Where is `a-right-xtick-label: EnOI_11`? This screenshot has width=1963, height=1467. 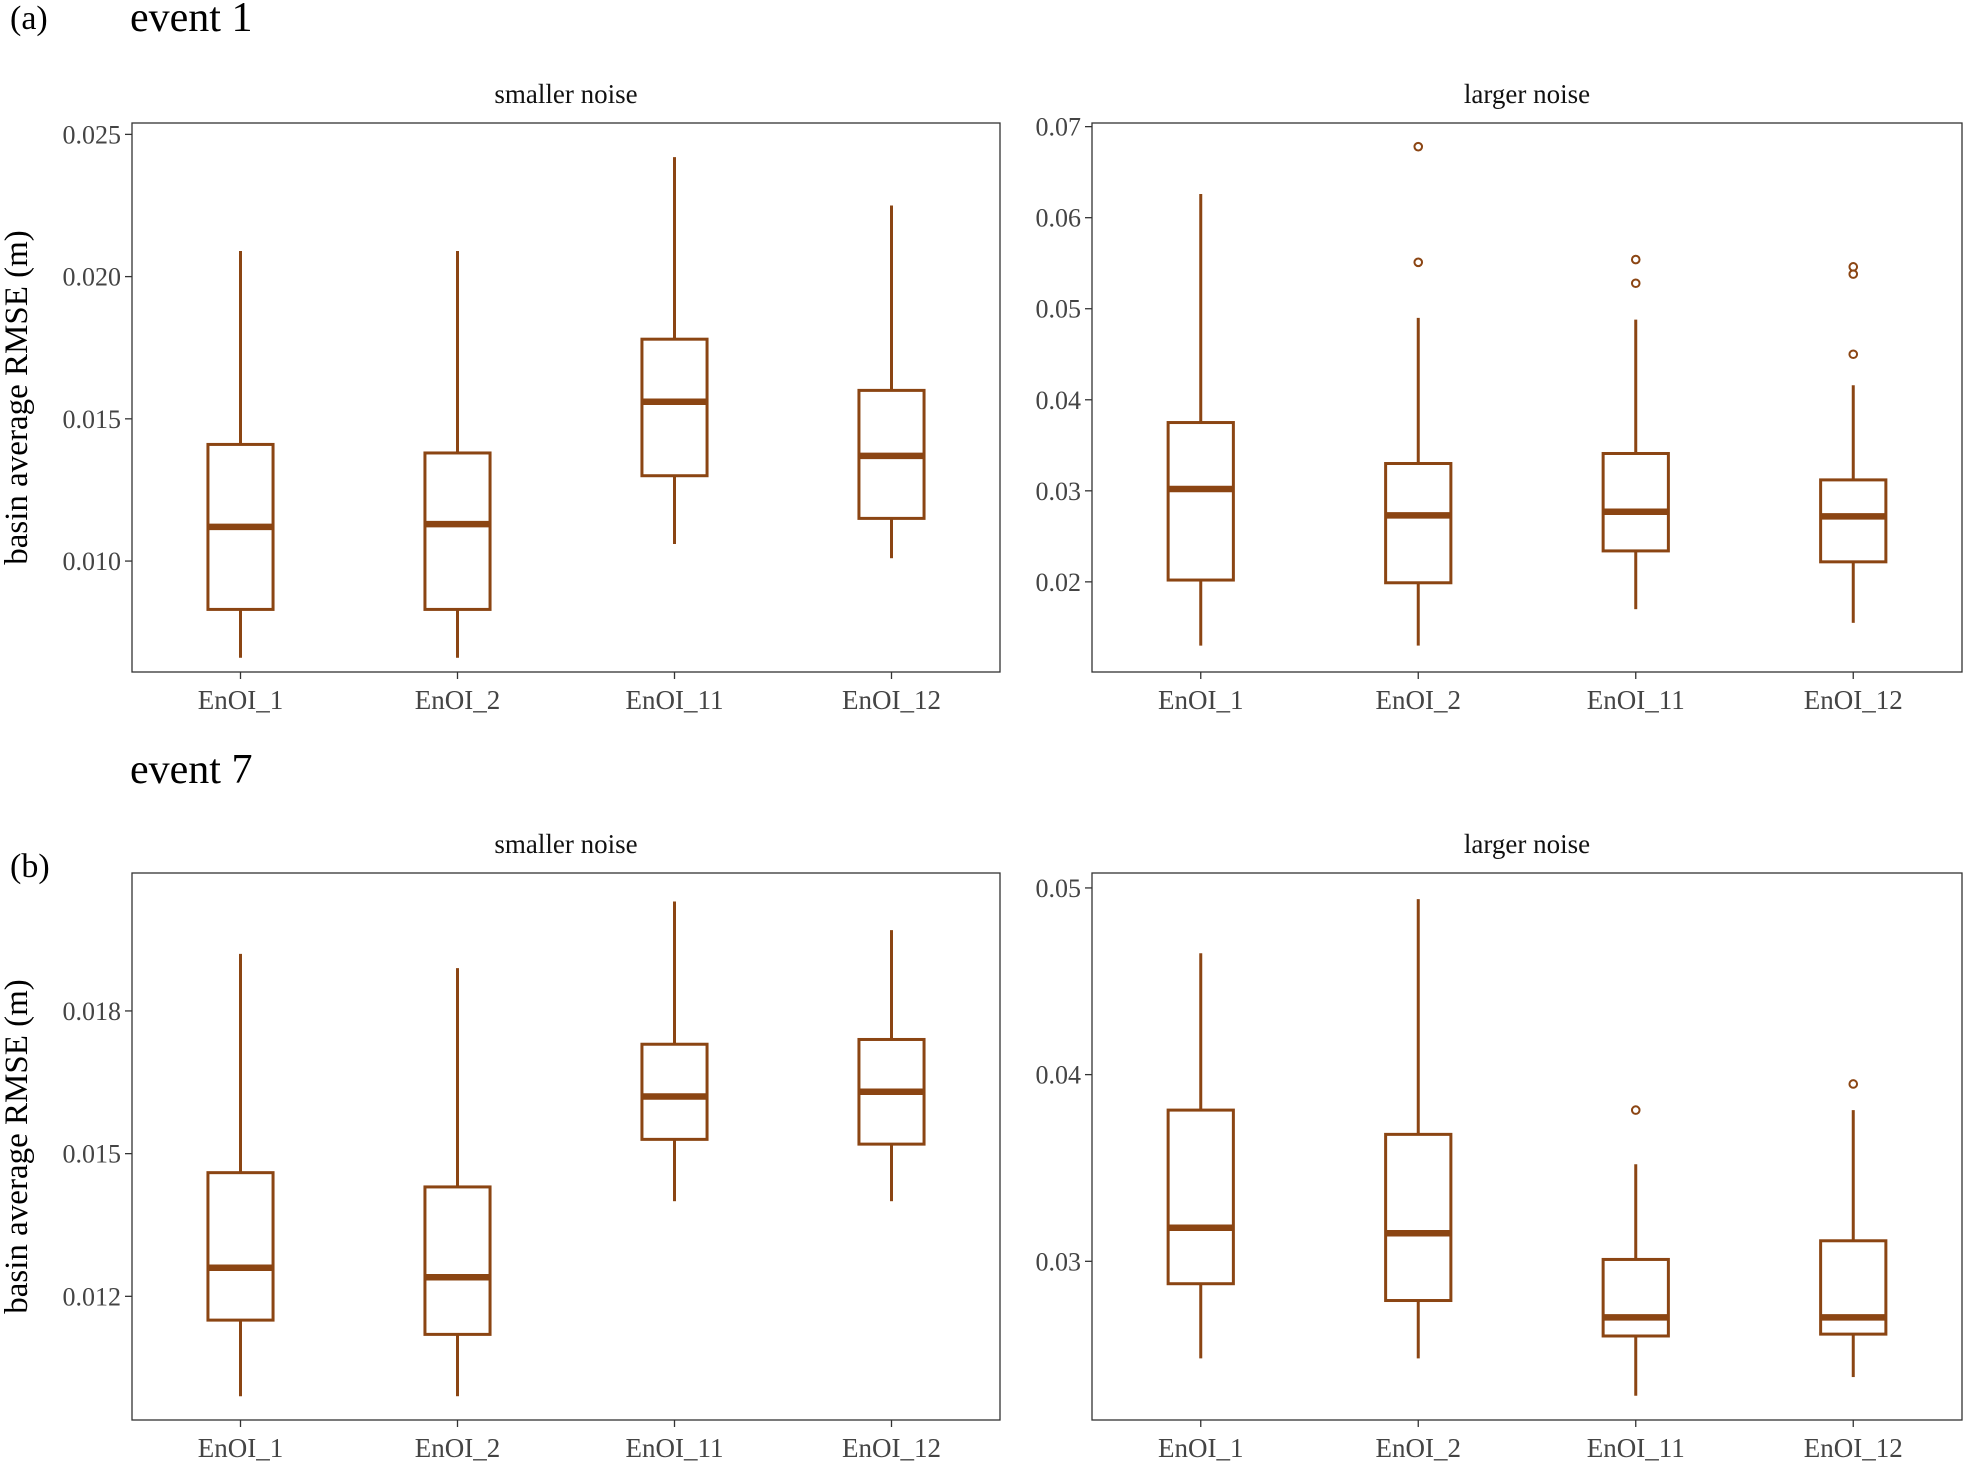 a-right-xtick-label: EnOI_11 is located at coordinates (1636, 700).